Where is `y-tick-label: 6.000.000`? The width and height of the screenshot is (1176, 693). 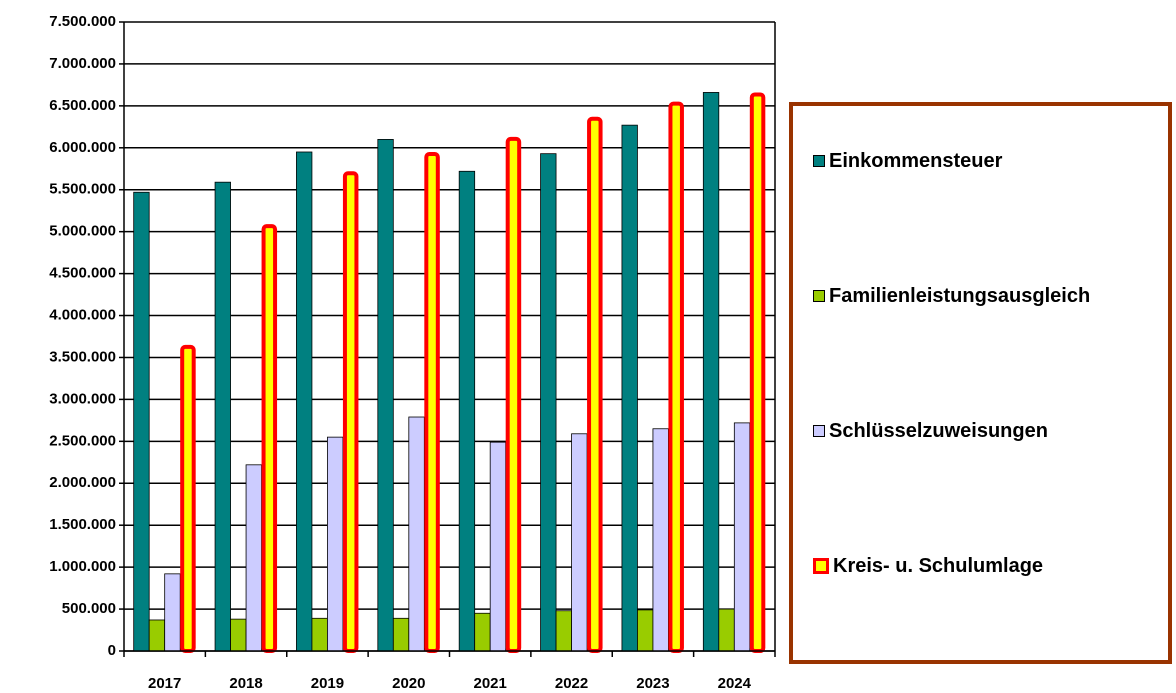 y-tick-label: 6.000.000 is located at coordinates (82, 147).